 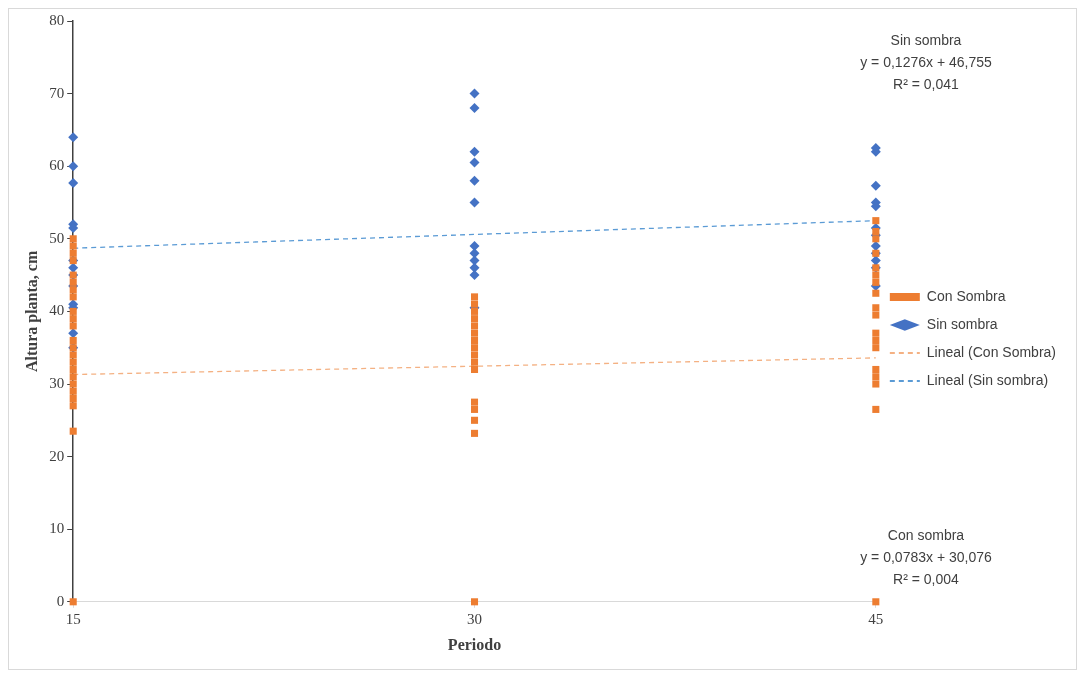 What do you see at coordinates (991, 351) in the screenshot?
I see `legend-label: Lineal (Con Sombra)` at bounding box center [991, 351].